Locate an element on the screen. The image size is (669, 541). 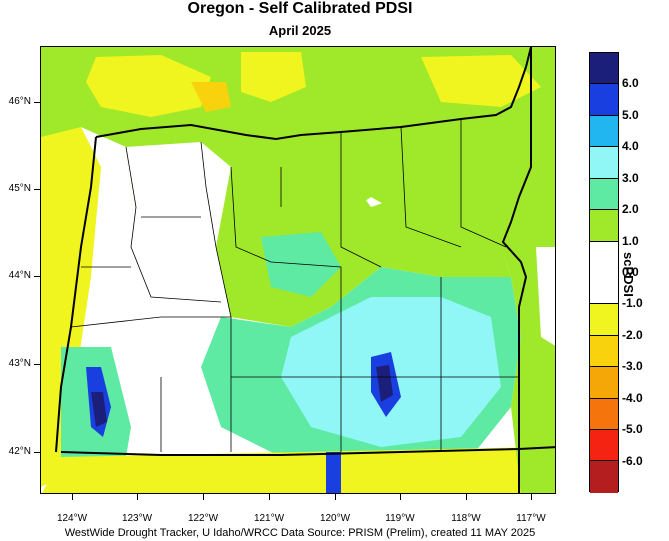
legend-label: 5.0 is located at coordinates (630, 114).